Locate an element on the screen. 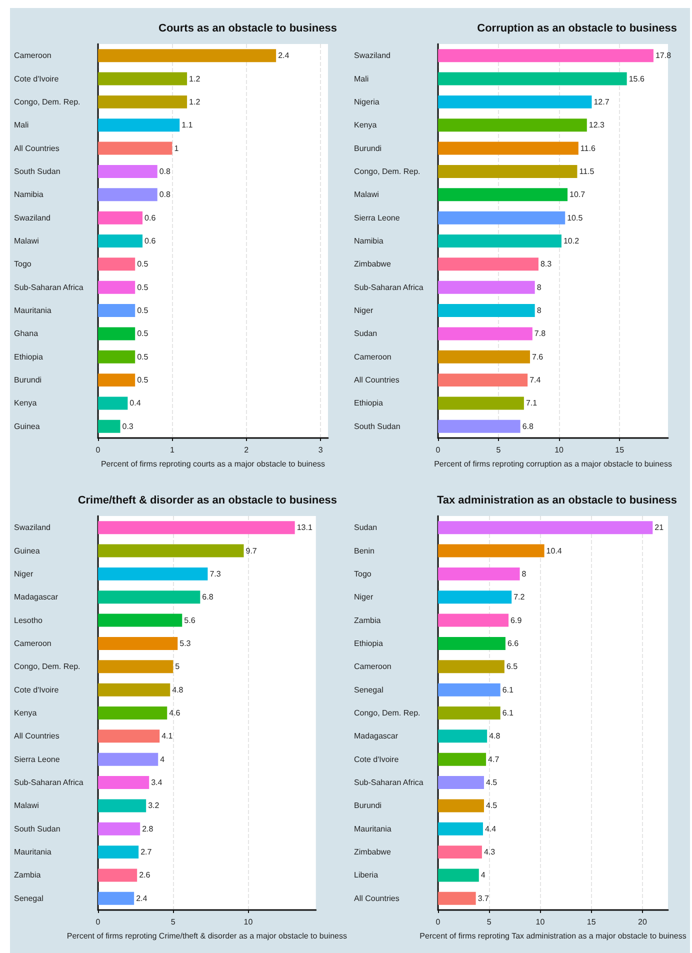 This screenshot has height=953, width=692. chart-title: Courts as an obstacle to business is located at coordinates (248, 28).